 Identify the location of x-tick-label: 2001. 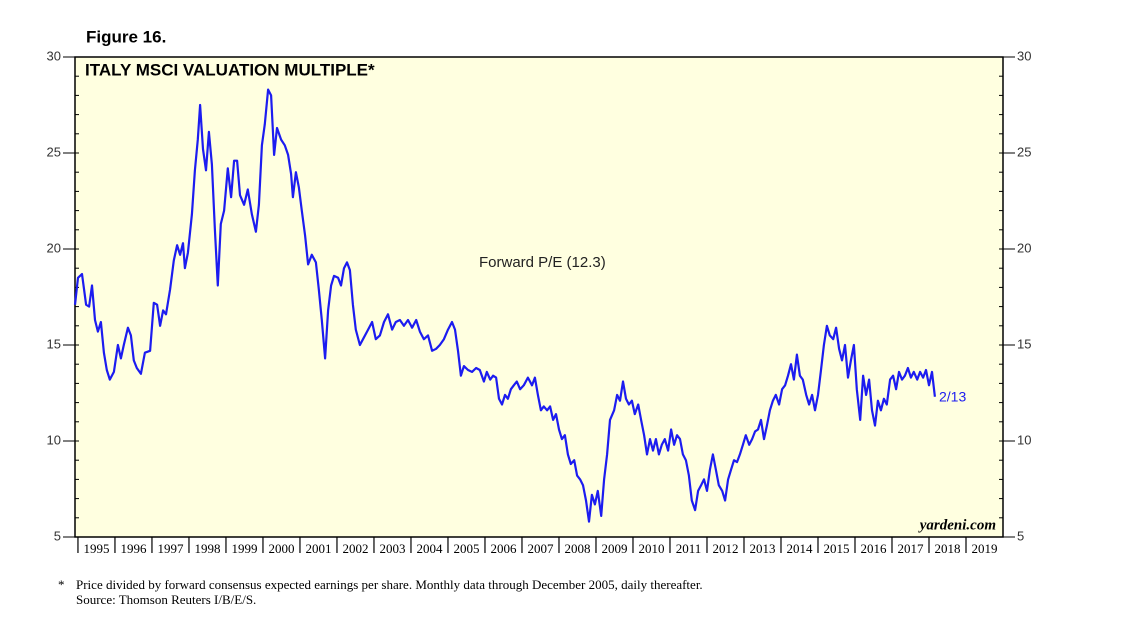
(318, 548).